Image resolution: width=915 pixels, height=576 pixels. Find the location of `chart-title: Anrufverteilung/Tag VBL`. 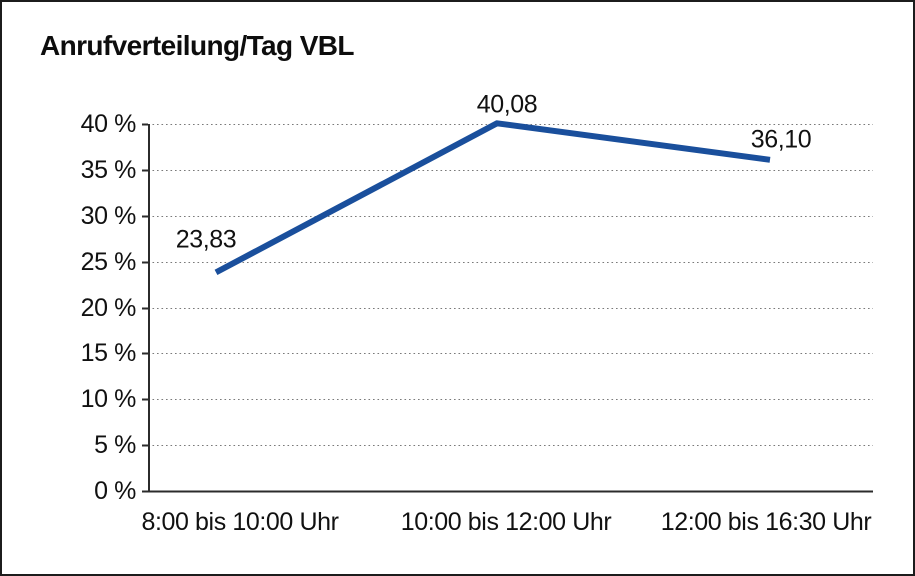

chart-title: Anrufverteilung/Tag VBL is located at coordinates (197, 45).